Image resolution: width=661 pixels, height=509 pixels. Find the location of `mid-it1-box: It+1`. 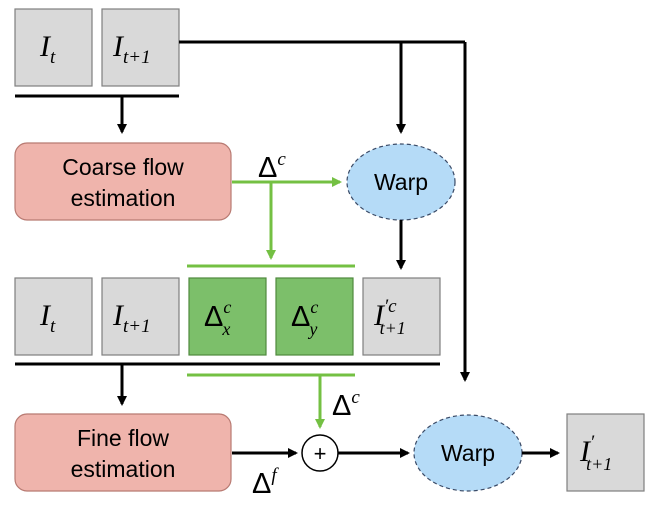

mid-it1-box: It+1 is located at coordinates (140, 316).